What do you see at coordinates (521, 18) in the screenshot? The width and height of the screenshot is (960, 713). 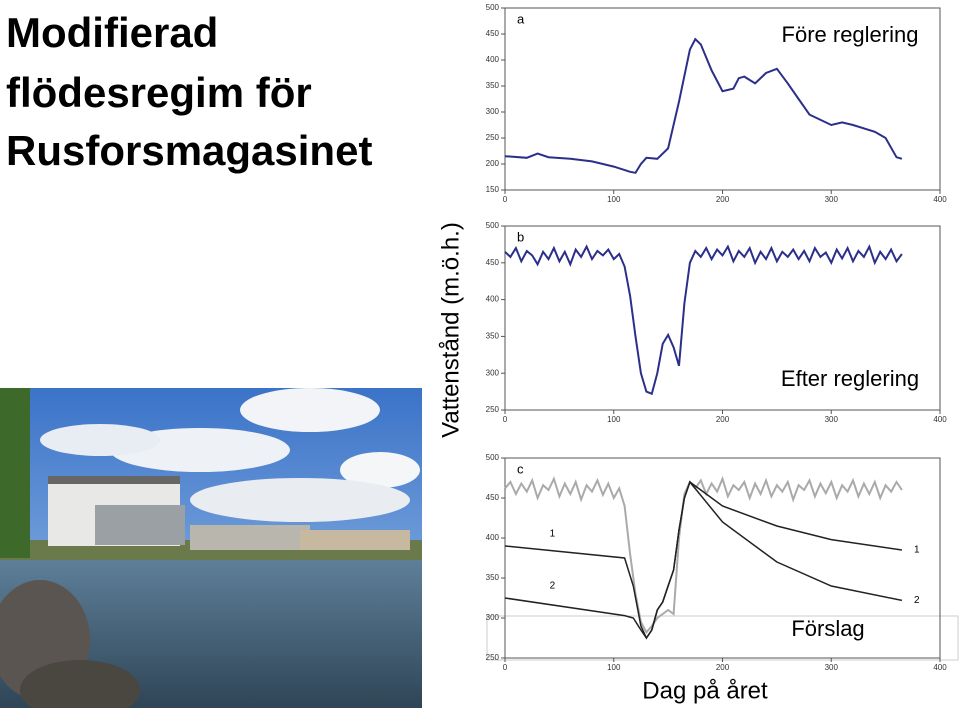 I see `panel-label: a` at bounding box center [521, 18].